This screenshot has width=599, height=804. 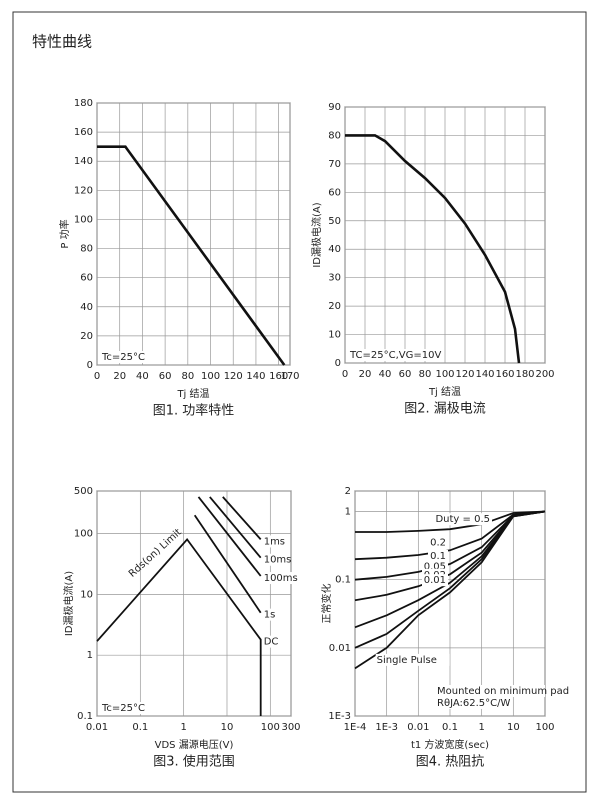 What do you see at coordinates (544, 374) in the screenshot?
I see `x-tick-label: 200` at bounding box center [544, 374].